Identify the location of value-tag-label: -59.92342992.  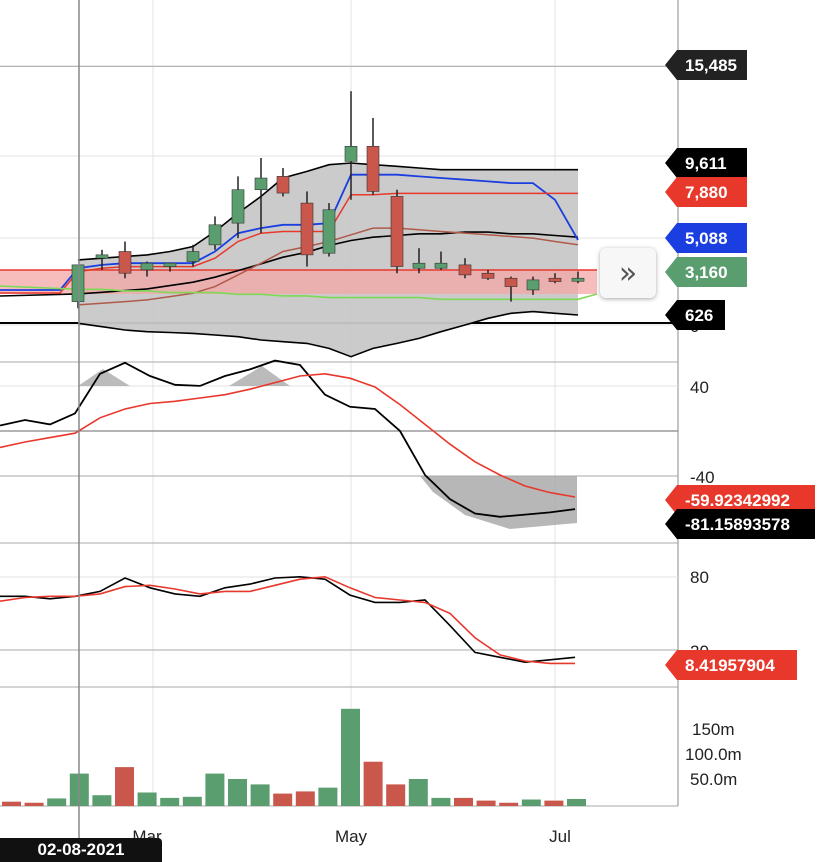
(737, 500).